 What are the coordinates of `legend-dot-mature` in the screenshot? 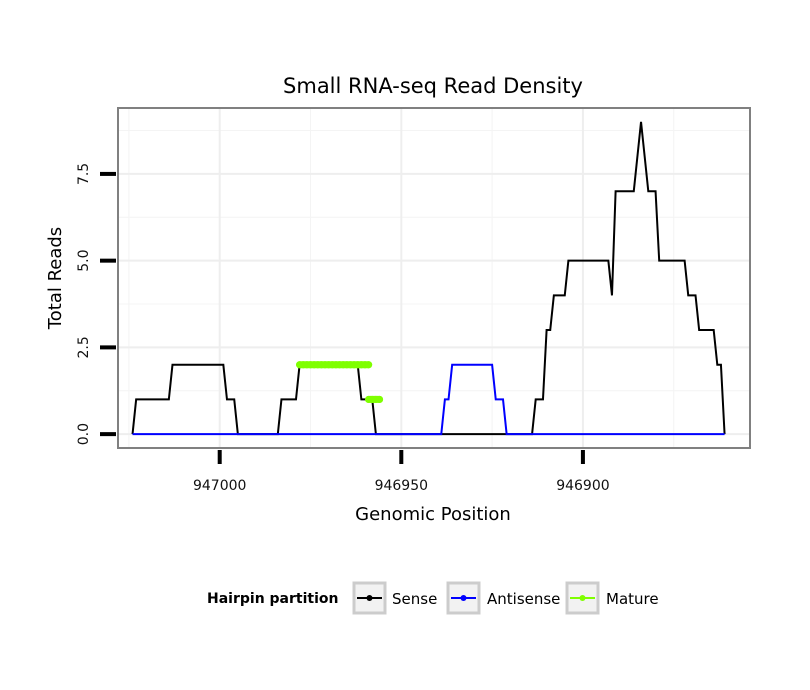 It's located at (582, 598).